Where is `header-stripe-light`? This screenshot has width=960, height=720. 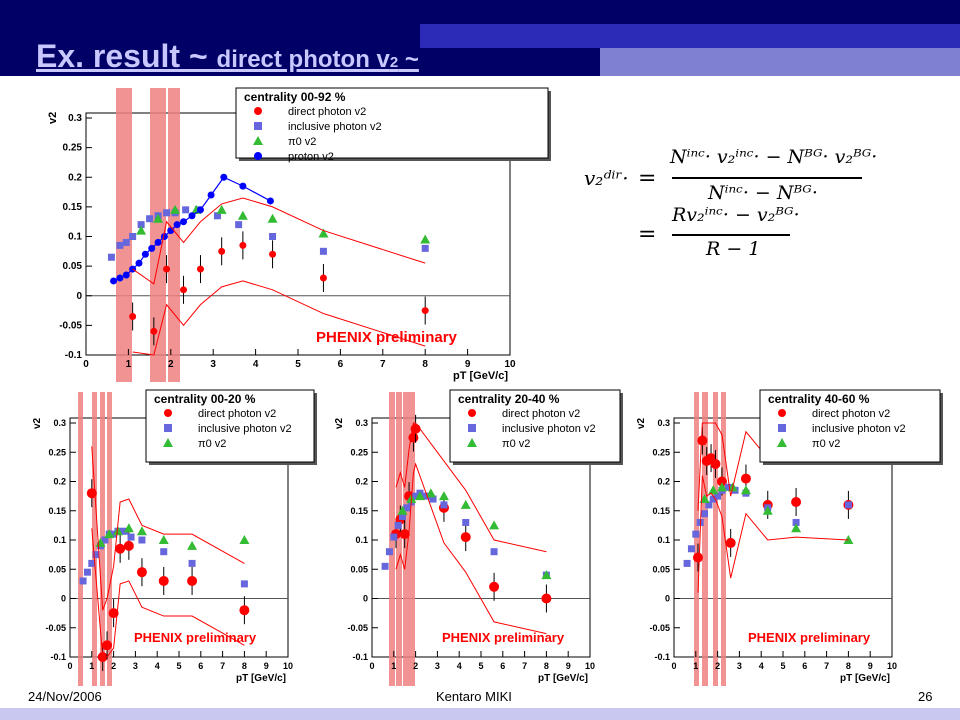 header-stripe-light is located at coordinates (780, 62).